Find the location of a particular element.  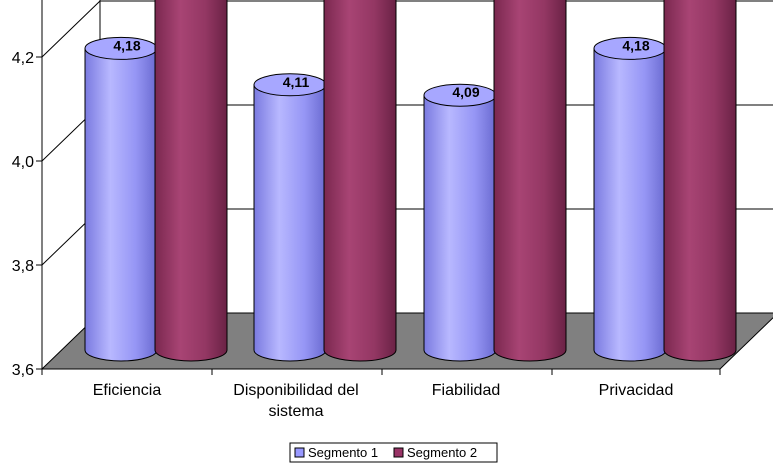

gridline-side is located at coordinates (71, 29).